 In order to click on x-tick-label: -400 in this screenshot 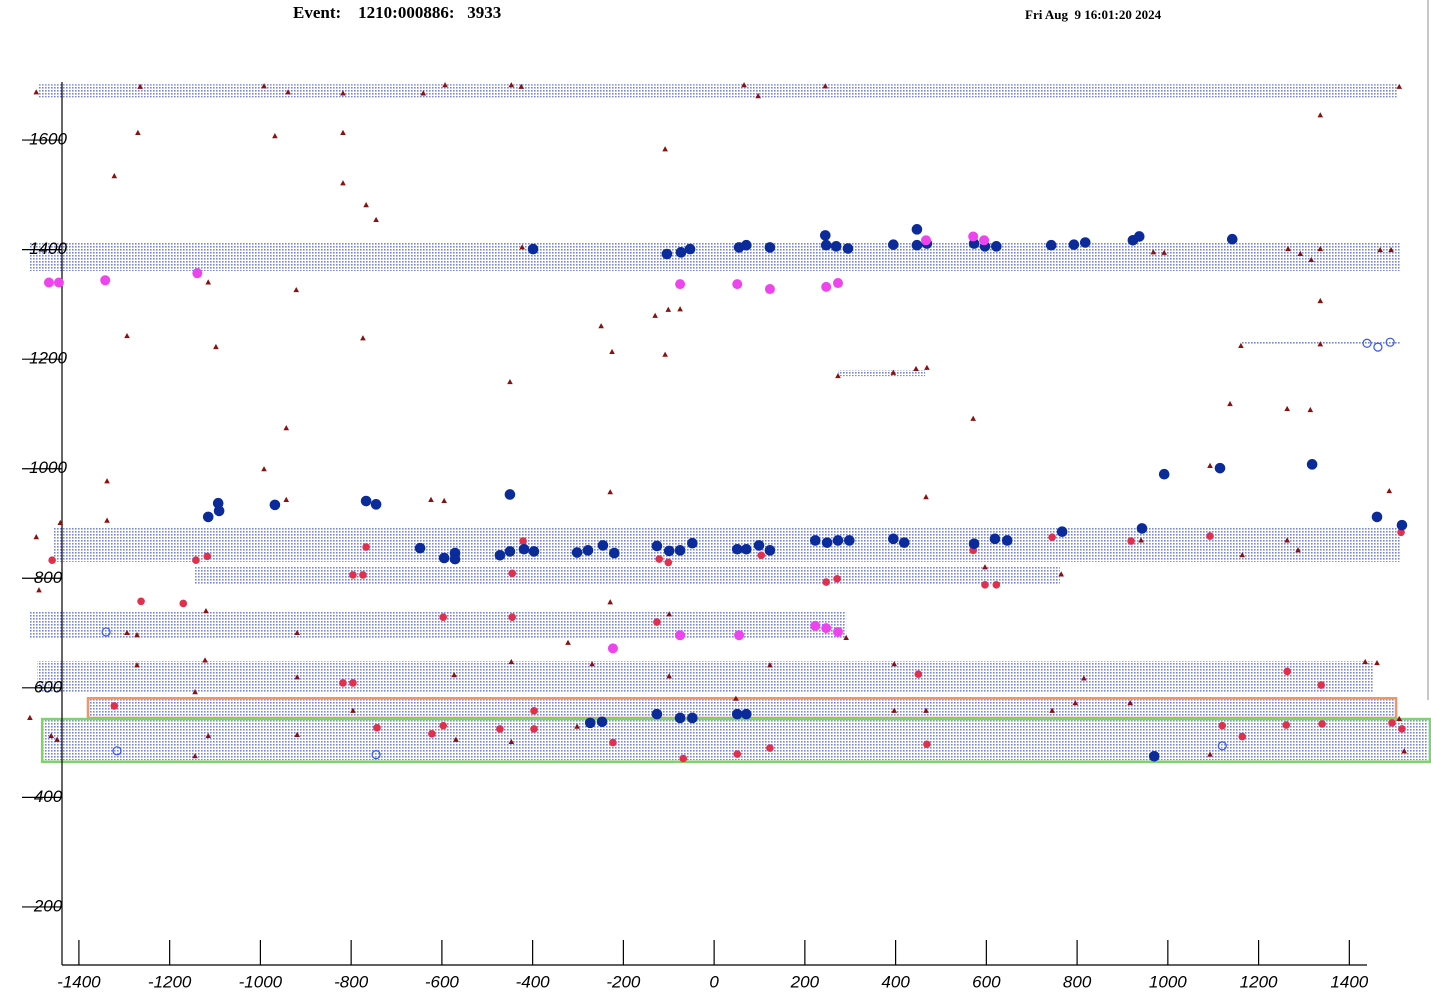, I will do `click(533, 981)`.